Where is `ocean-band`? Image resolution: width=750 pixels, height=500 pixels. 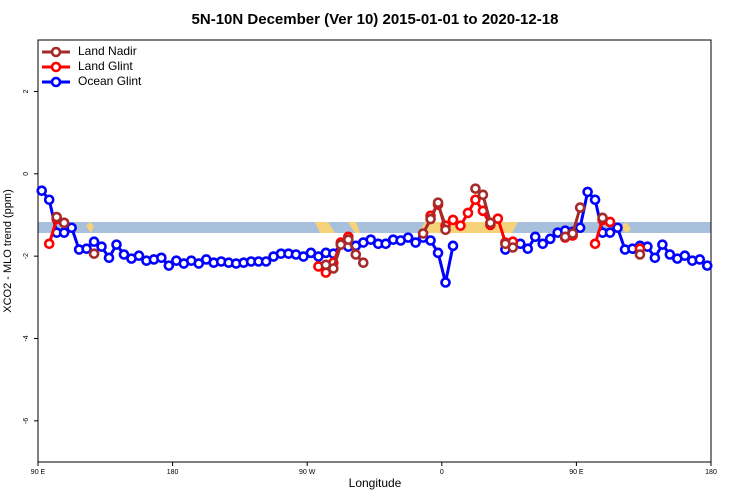
ocean-band is located at coordinates (374, 227).